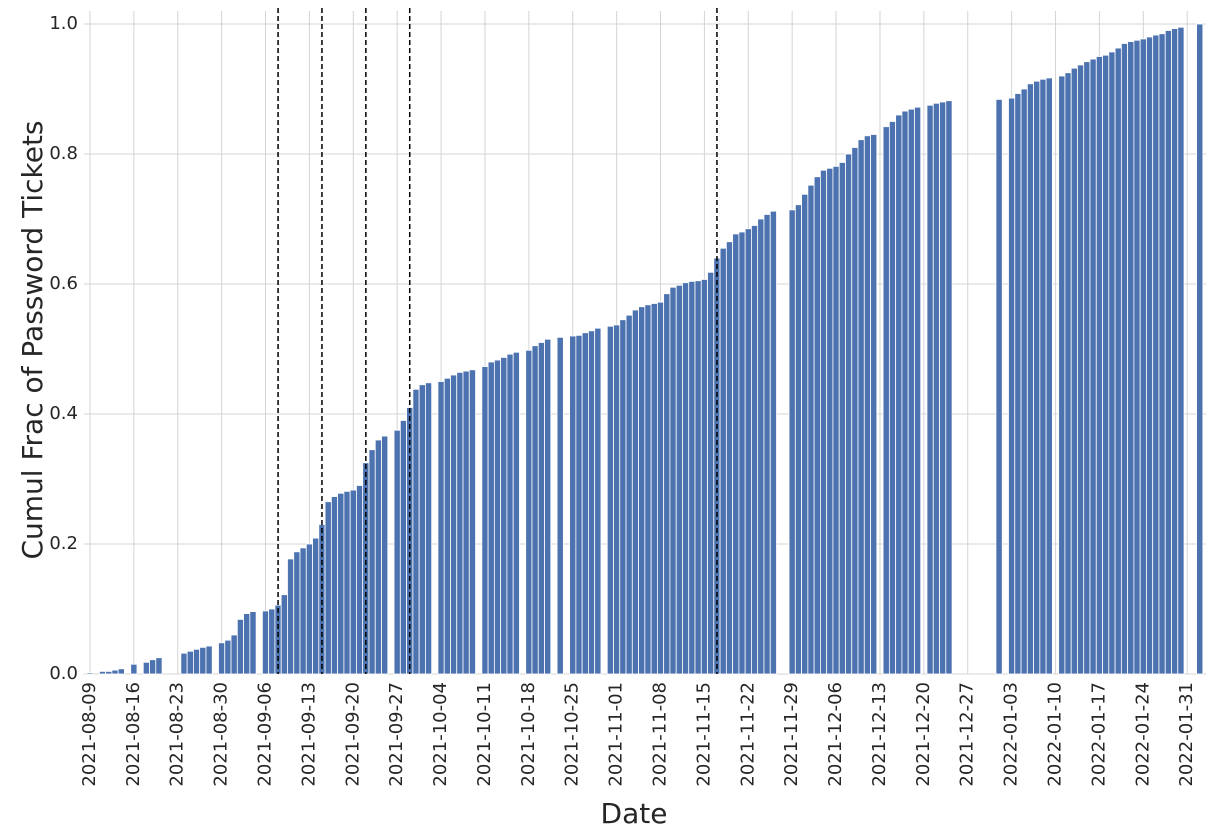  What do you see at coordinates (879, 734) in the screenshot?
I see `x-tick-label: 2021-12-13` at bounding box center [879, 734].